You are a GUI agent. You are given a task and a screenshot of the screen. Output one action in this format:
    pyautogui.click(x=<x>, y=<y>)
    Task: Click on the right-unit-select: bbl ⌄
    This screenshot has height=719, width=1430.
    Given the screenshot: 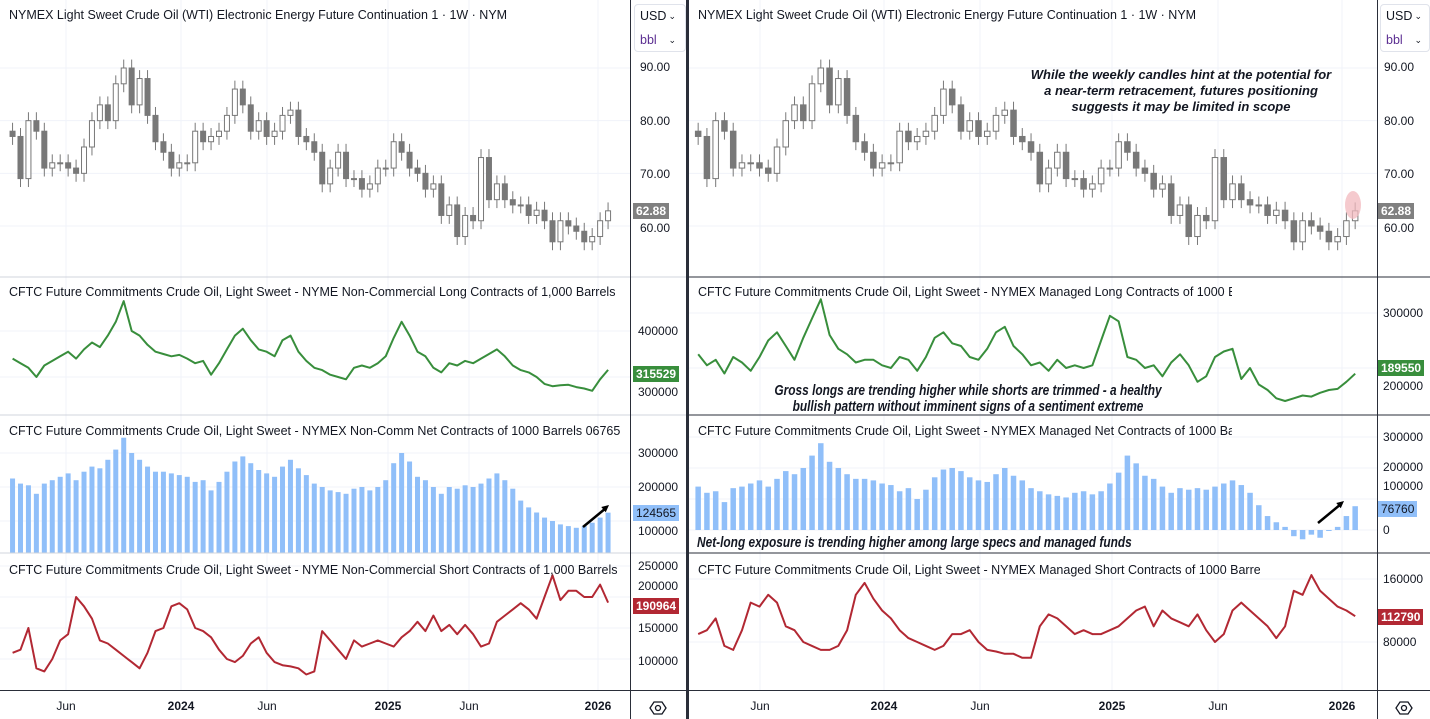 What is the action you would take?
    pyautogui.click(x=1403, y=40)
    